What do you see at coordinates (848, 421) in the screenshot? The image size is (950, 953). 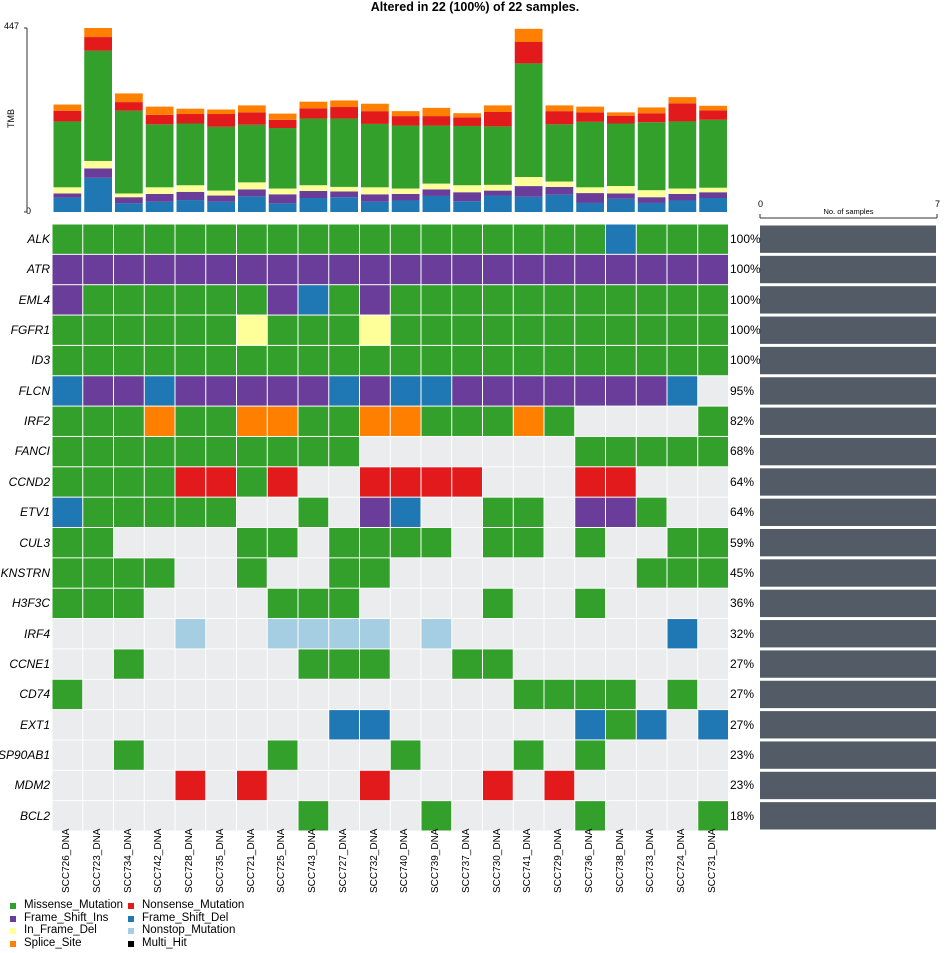 I see `sample-count-bar-IRF2` at bounding box center [848, 421].